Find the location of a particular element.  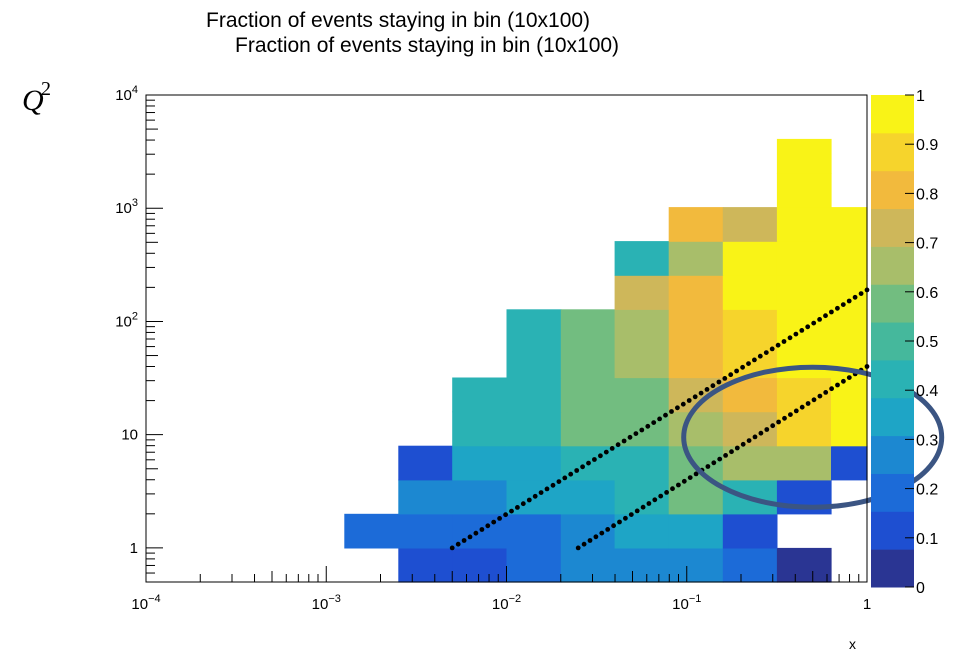

y-tick-label: 10² is located at coordinates (126, 320).